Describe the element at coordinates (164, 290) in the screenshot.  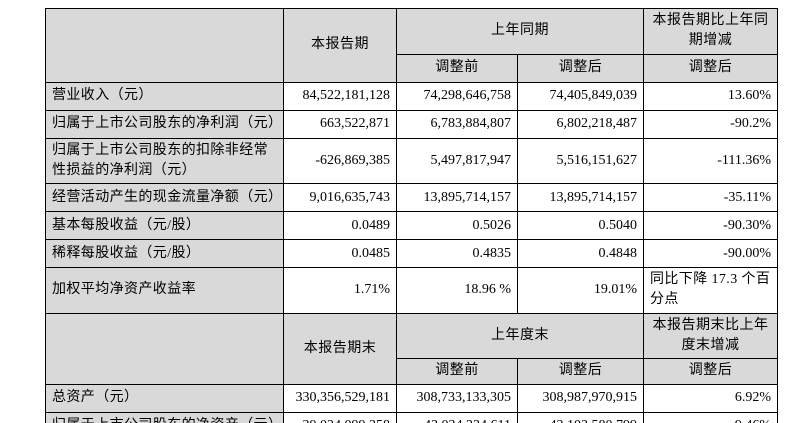
I see `metric-label: 加权平均净资产收益率` at that location.